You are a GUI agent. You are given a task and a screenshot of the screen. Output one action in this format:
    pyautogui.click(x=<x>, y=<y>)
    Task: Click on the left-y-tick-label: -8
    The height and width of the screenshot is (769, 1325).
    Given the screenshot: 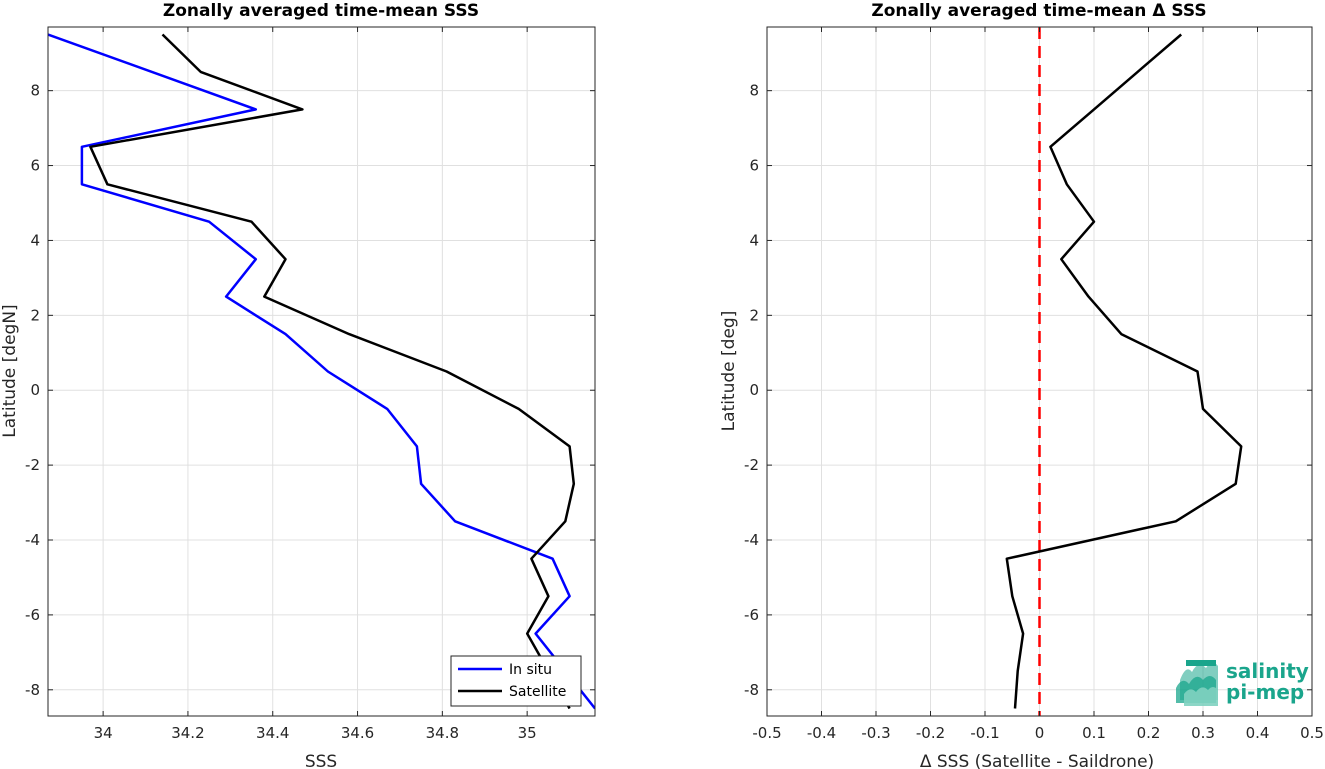 What is the action you would take?
    pyautogui.click(x=32, y=690)
    